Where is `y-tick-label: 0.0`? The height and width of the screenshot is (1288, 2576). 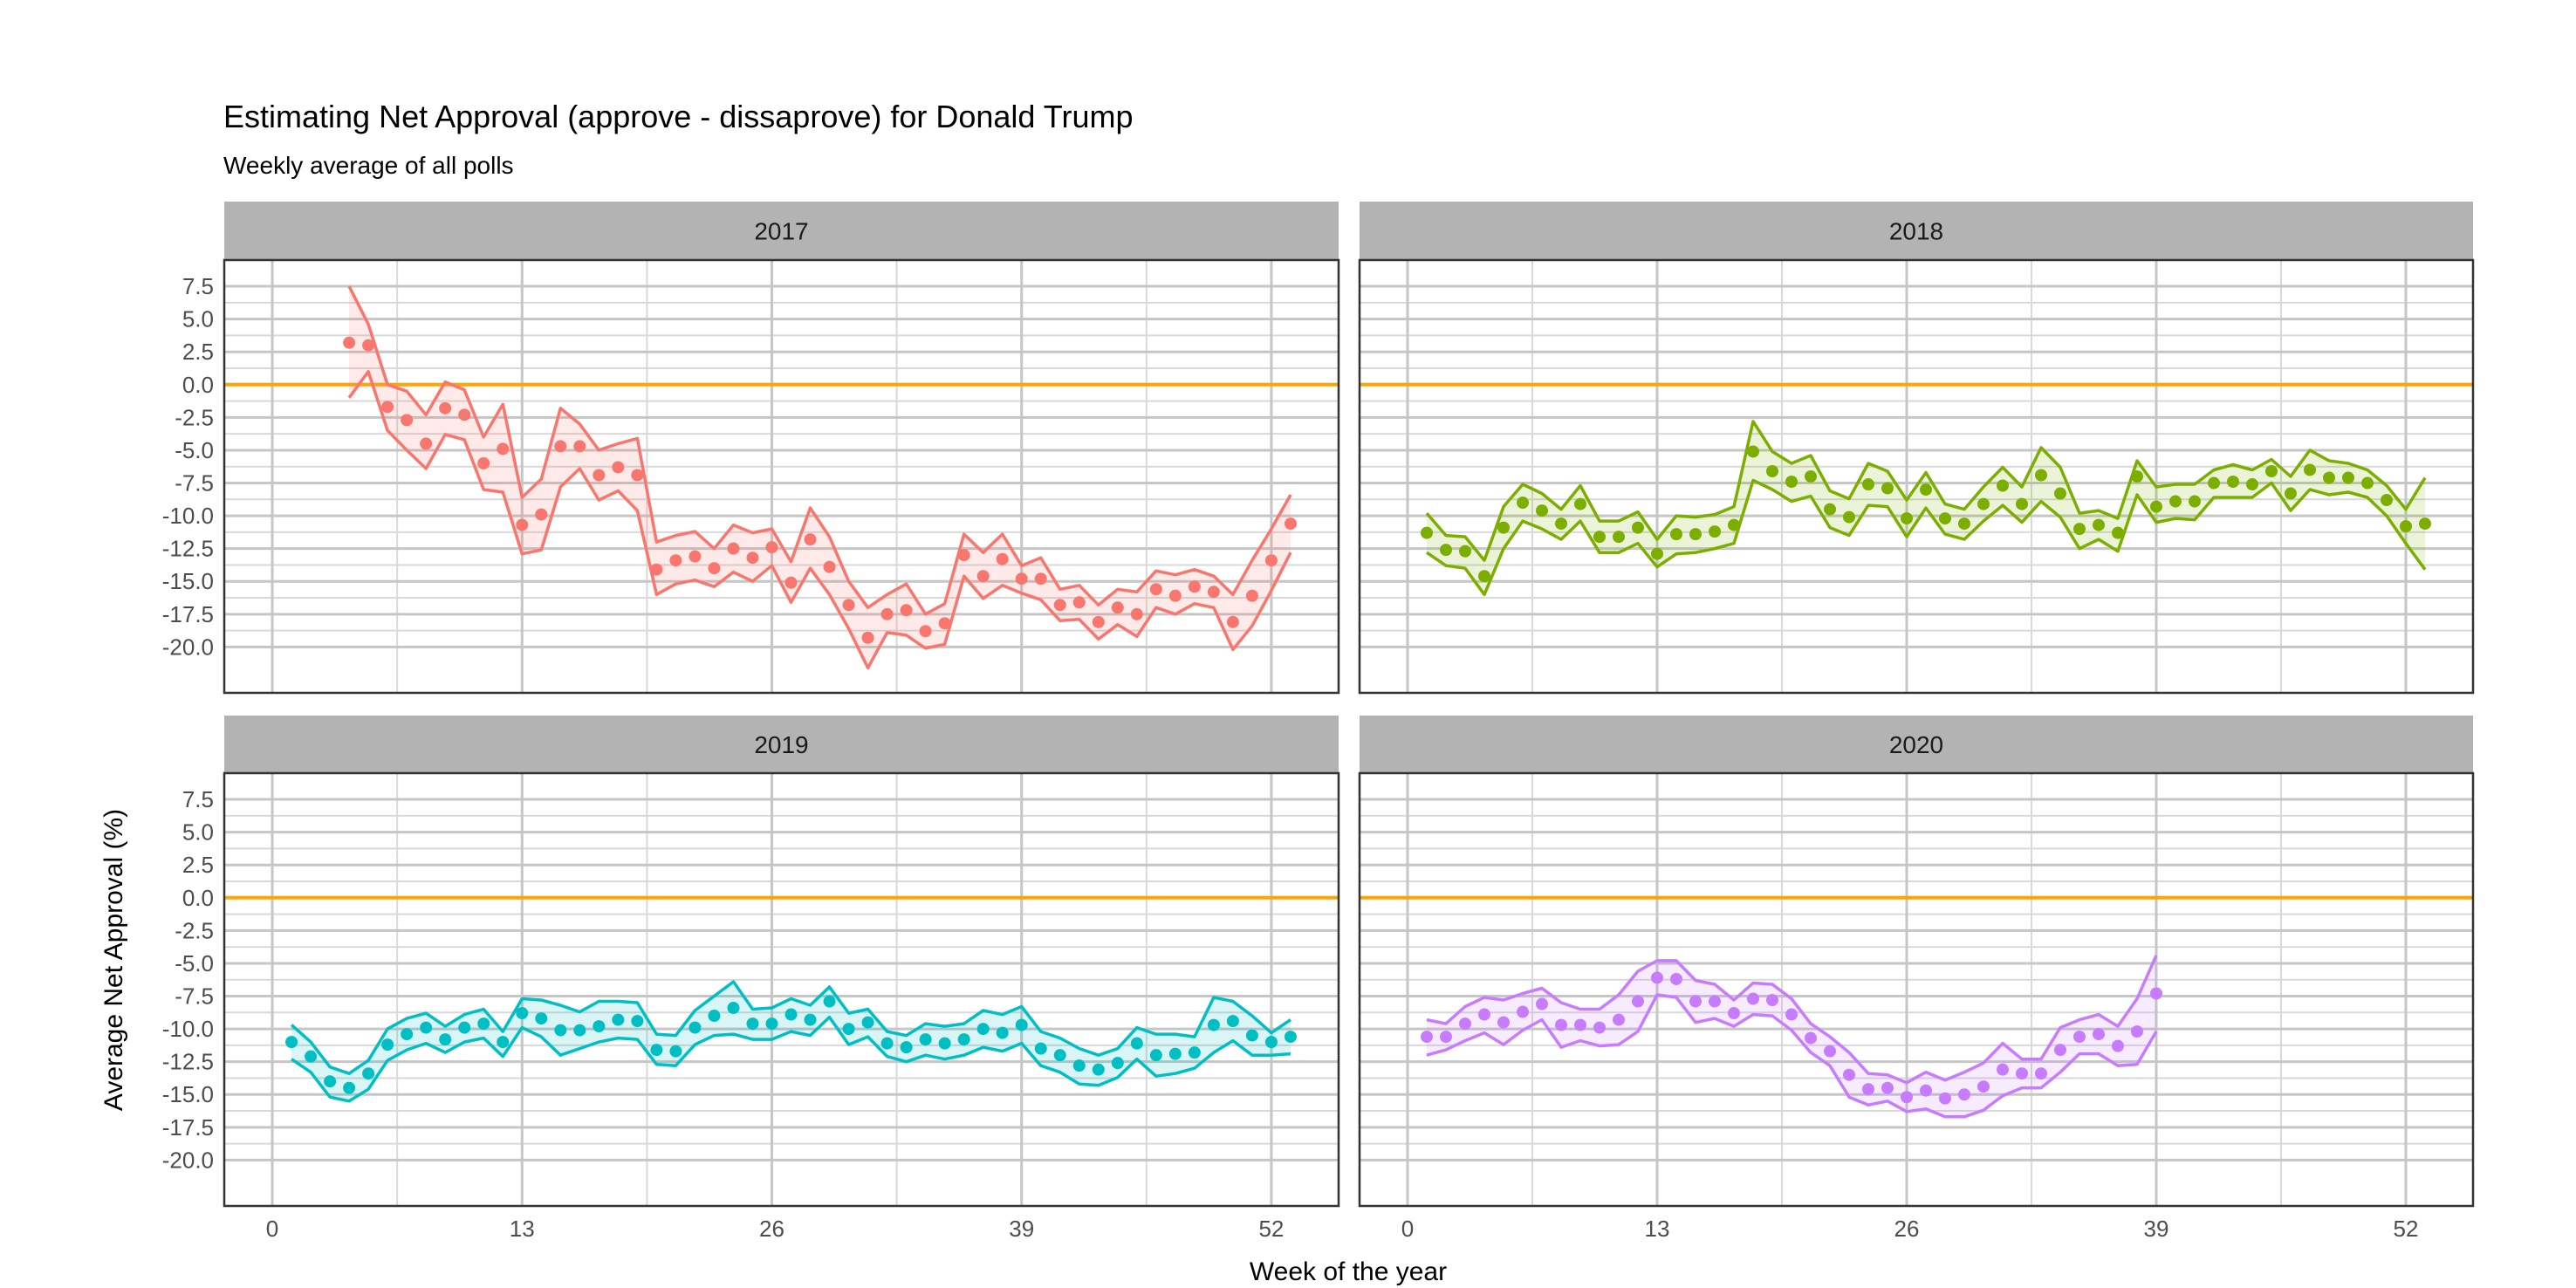
y-tick-label: 0.0 is located at coordinates (198, 898).